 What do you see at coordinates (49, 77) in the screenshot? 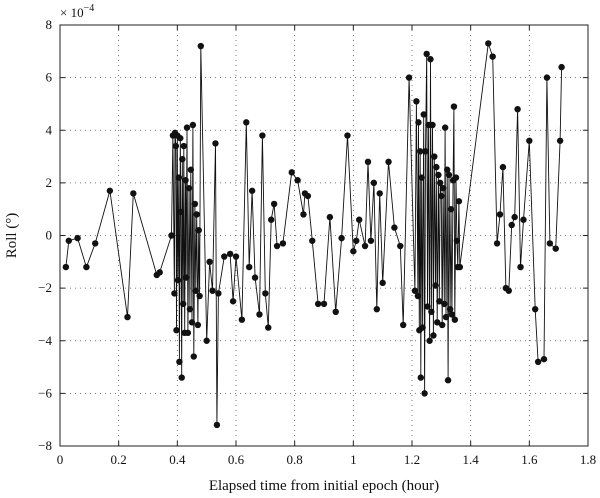
I see `y-tick-label: 6` at bounding box center [49, 77].